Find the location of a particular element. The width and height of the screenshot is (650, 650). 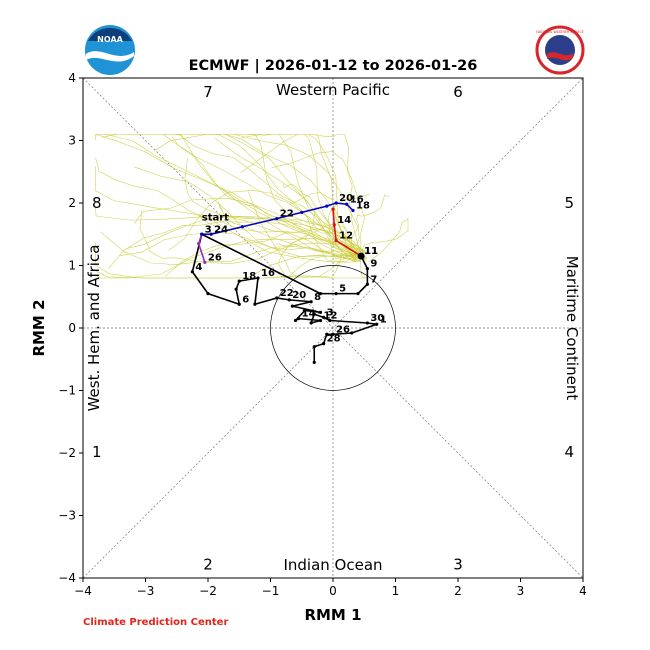

day-label: 22 is located at coordinates (287, 214).